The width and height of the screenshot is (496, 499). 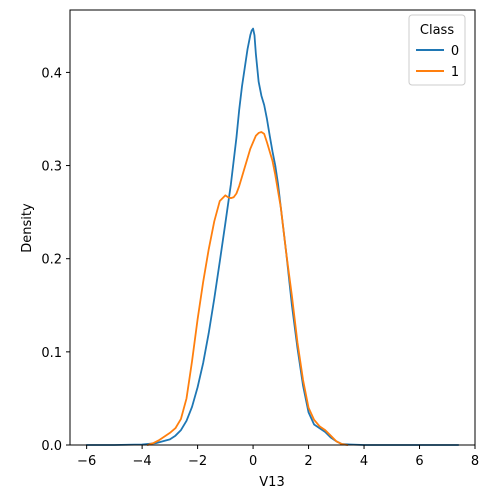 I want to click on legend-label-1: 1, so click(x=455, y=72).